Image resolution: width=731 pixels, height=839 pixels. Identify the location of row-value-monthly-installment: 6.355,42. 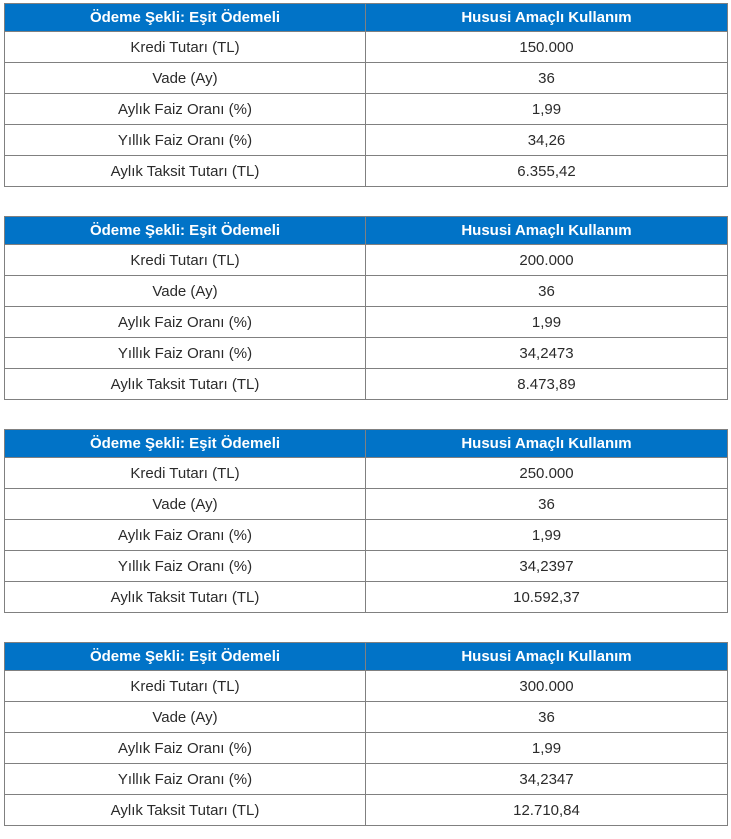
(546, 171).